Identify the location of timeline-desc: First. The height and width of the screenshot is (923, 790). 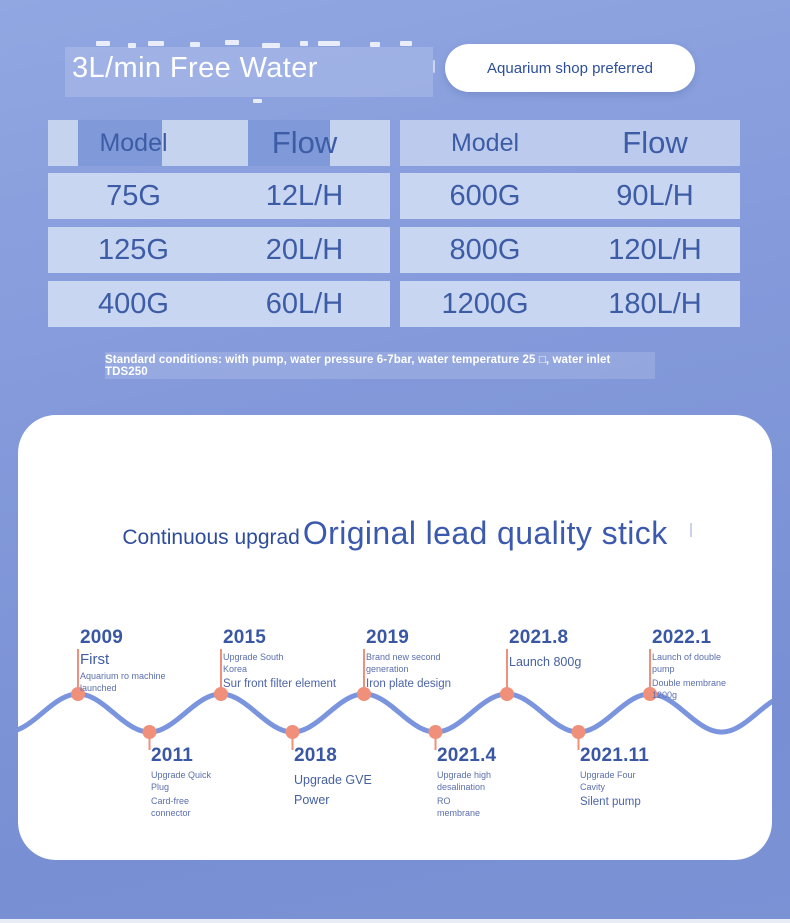
(95, 659).